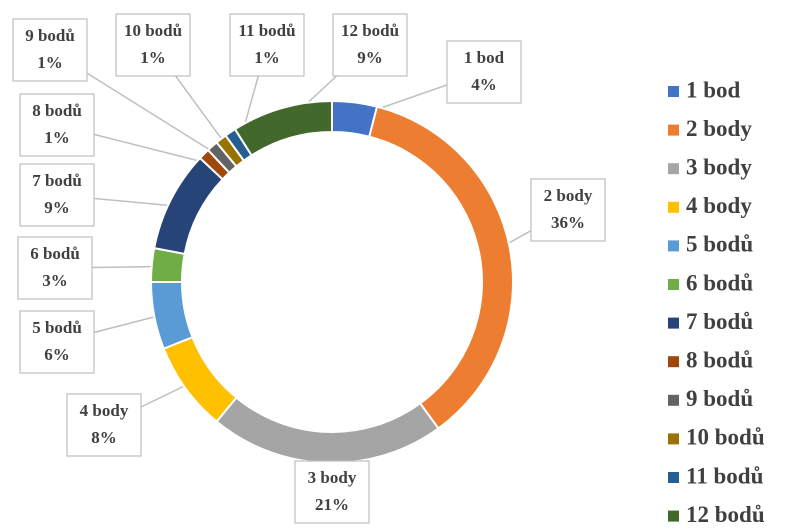 This screenshot has height=532, width=798. What do you see at coordinates (370, 30) in the screenshot?
I see `label-name: 12 bodů` at bounding box center [370, 30].